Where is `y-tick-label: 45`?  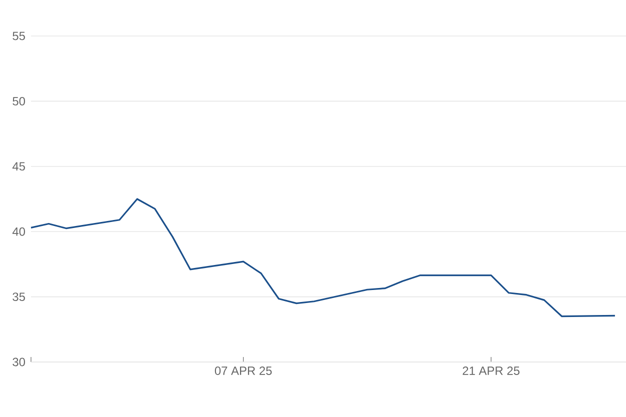 y-tick-label: 45 is located at coordinates (18, 166).